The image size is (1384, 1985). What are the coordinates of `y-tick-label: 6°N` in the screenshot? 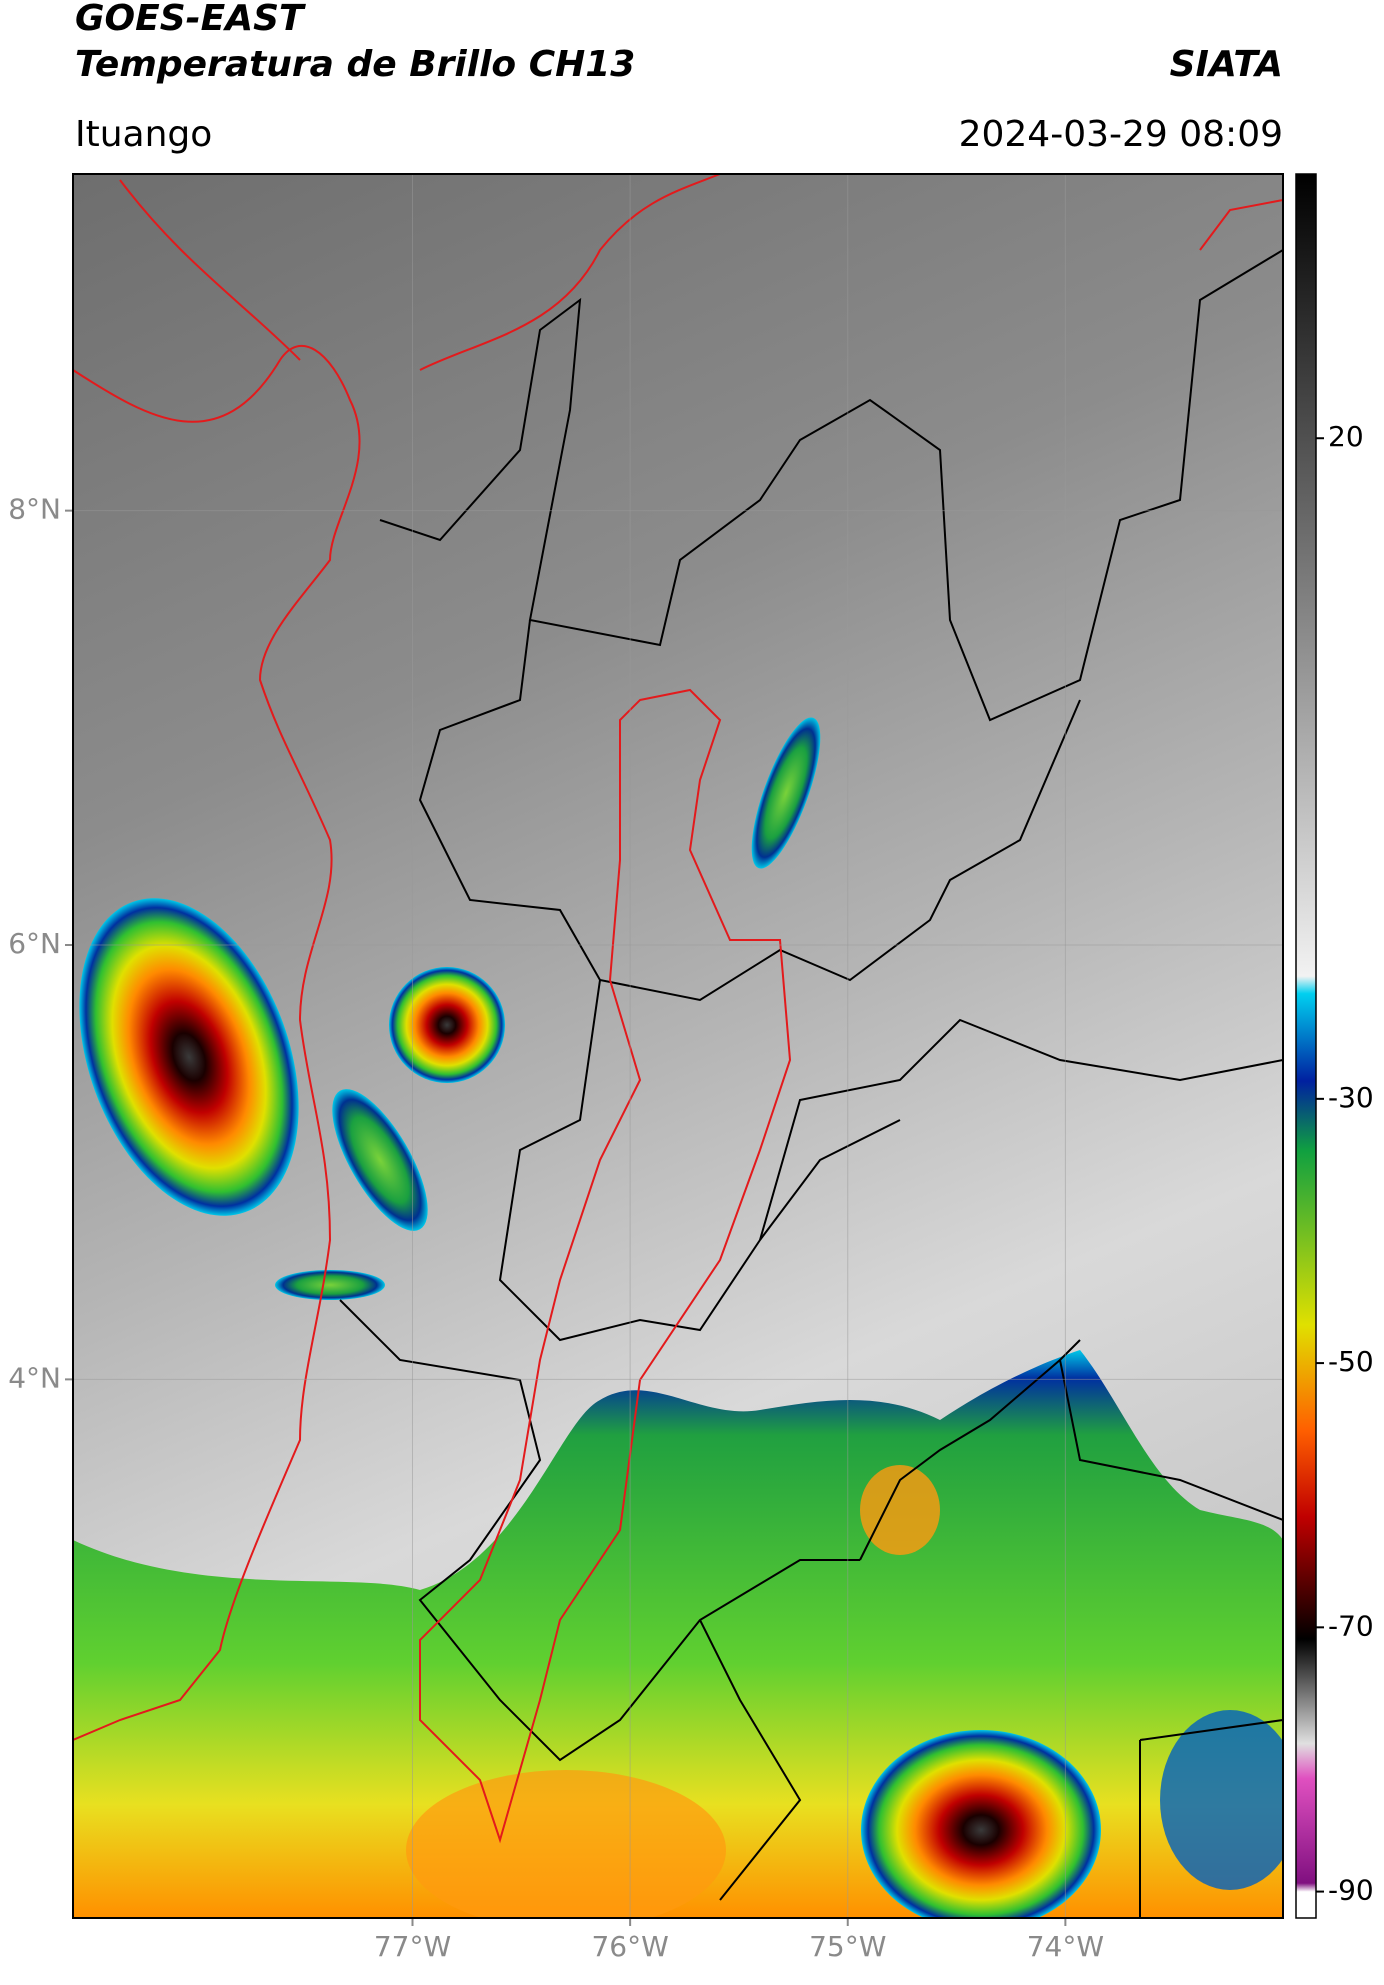 It's located at (34, 943).